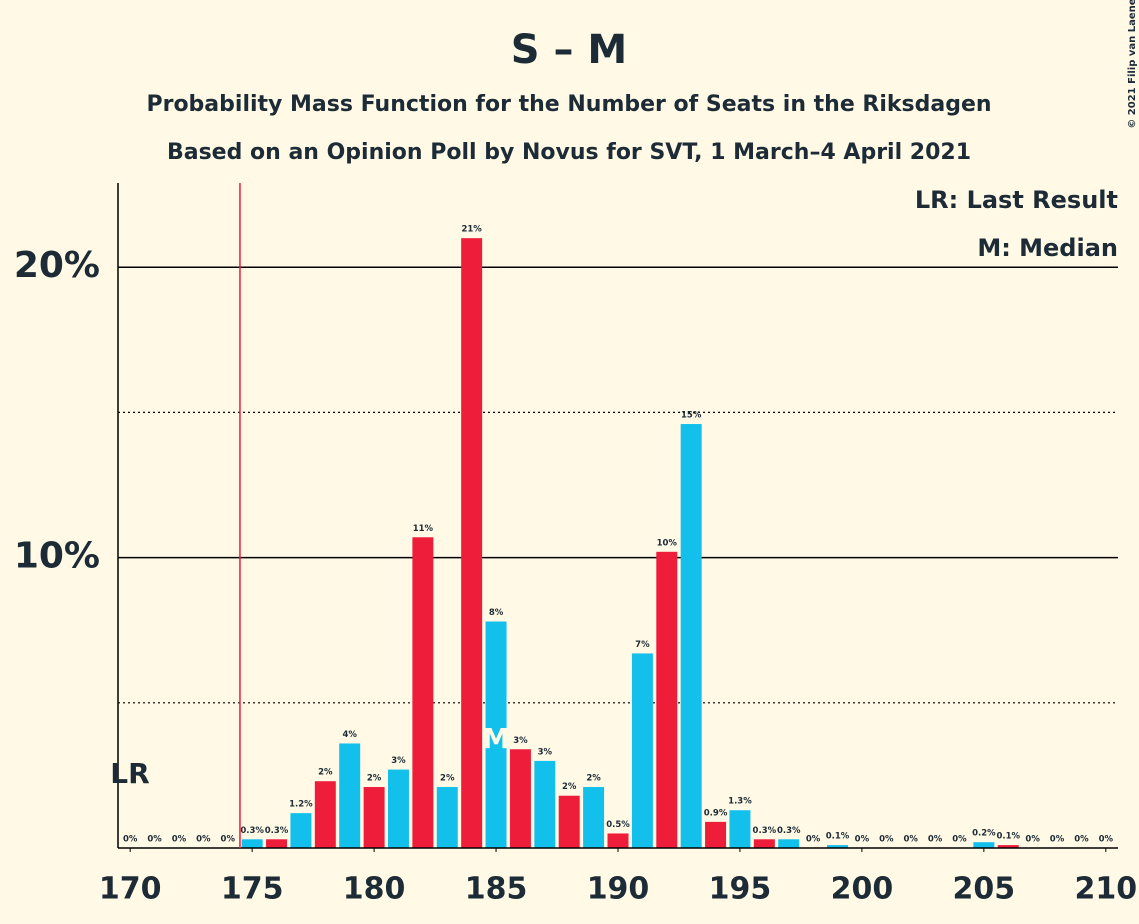  What do you see at coordinates (1016, 200) in the screenshot?
I see `legend-entry: LR: Last Result` at bounding box center [1016, 200].